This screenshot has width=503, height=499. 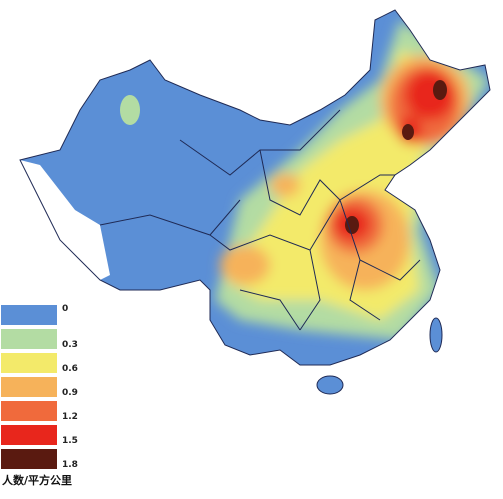 What do you see at coordinates (70, 441) in the screenshot?
I see `legend-label: 1.5` at bounding box center [70, 441].